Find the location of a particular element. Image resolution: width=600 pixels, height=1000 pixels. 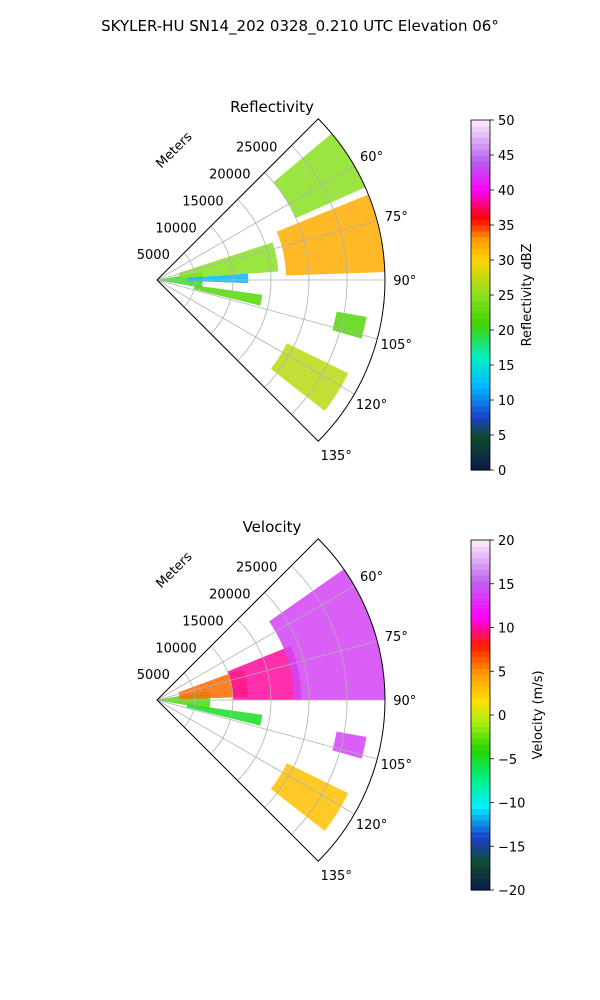

colorbar-tick-label: 10 is located at coordinates (506, 629).